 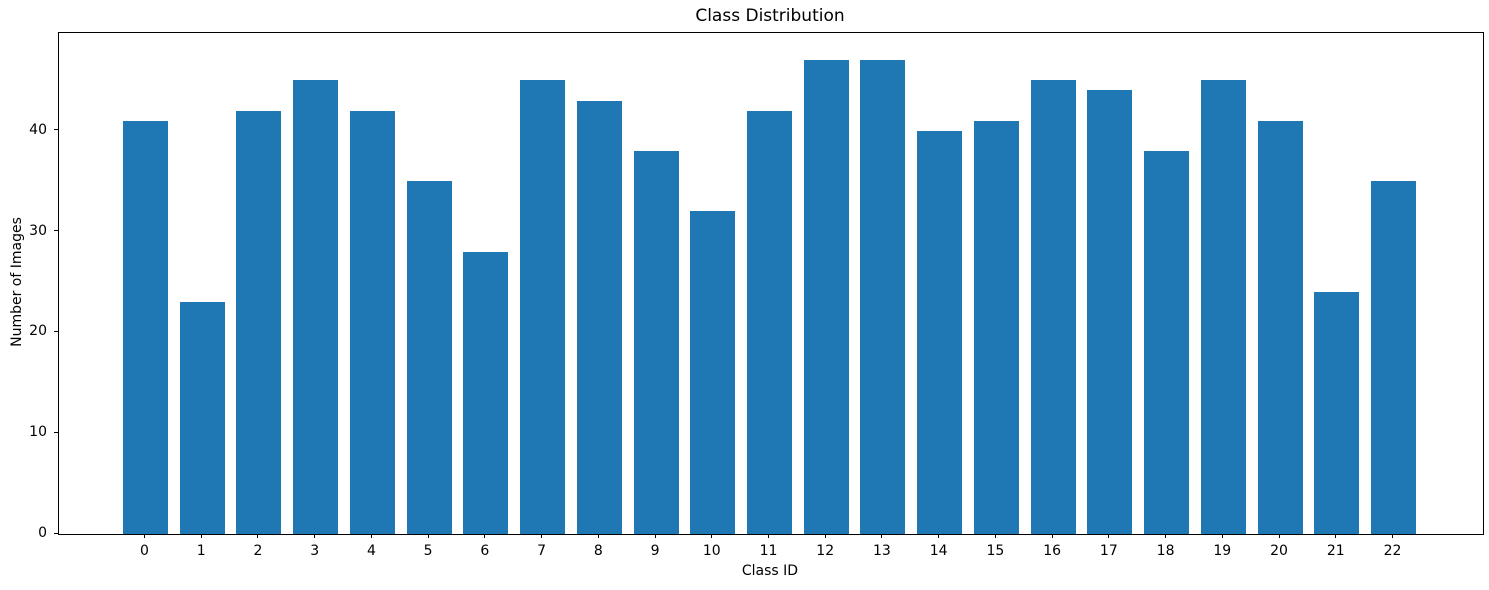 I want to click on x-tick-label-17: 17, so click(x=1108, y=551).